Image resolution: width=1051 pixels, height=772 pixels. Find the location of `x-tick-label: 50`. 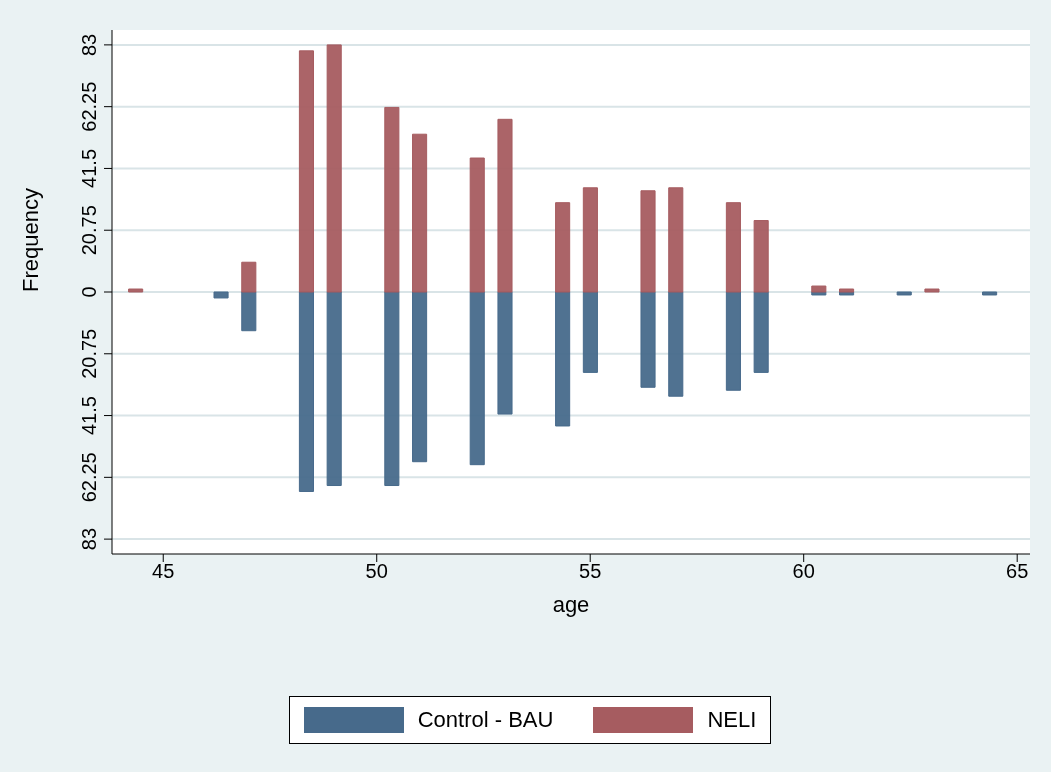

x-tick-label: 50 is located at coordinates (376, 571).